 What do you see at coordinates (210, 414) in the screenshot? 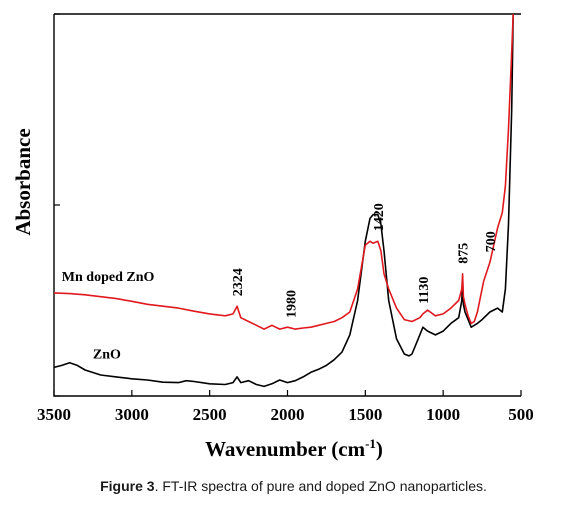
I see `x-tick-label: 2500` at bounding box center [210, 414].